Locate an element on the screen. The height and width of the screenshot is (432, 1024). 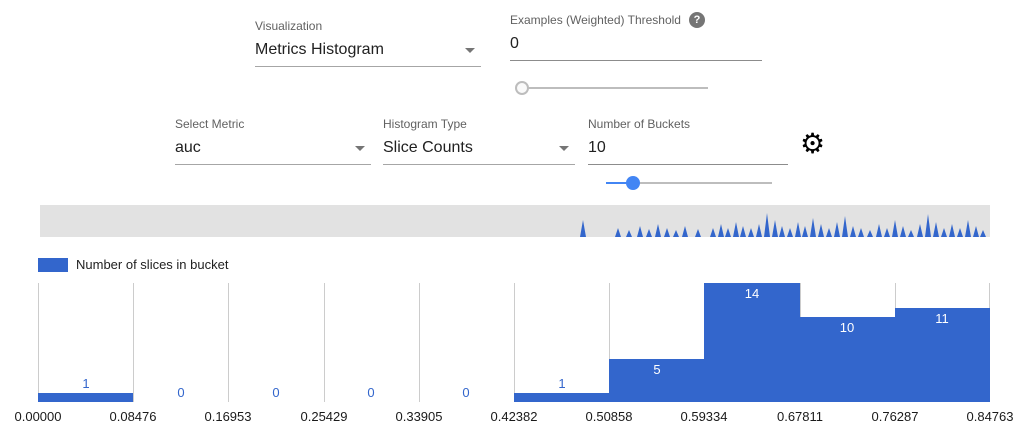
minimap-spikes is located at coordinates (783, 225).